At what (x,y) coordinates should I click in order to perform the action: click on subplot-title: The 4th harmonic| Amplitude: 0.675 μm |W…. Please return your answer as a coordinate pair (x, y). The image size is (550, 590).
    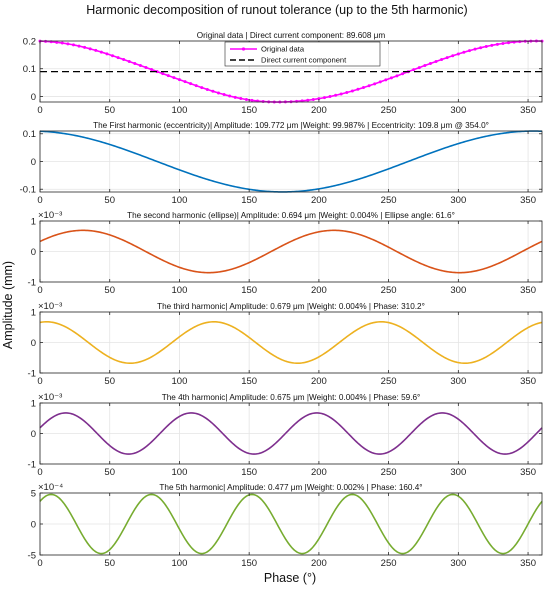
    Looking at the image, I should click on (291, 397).